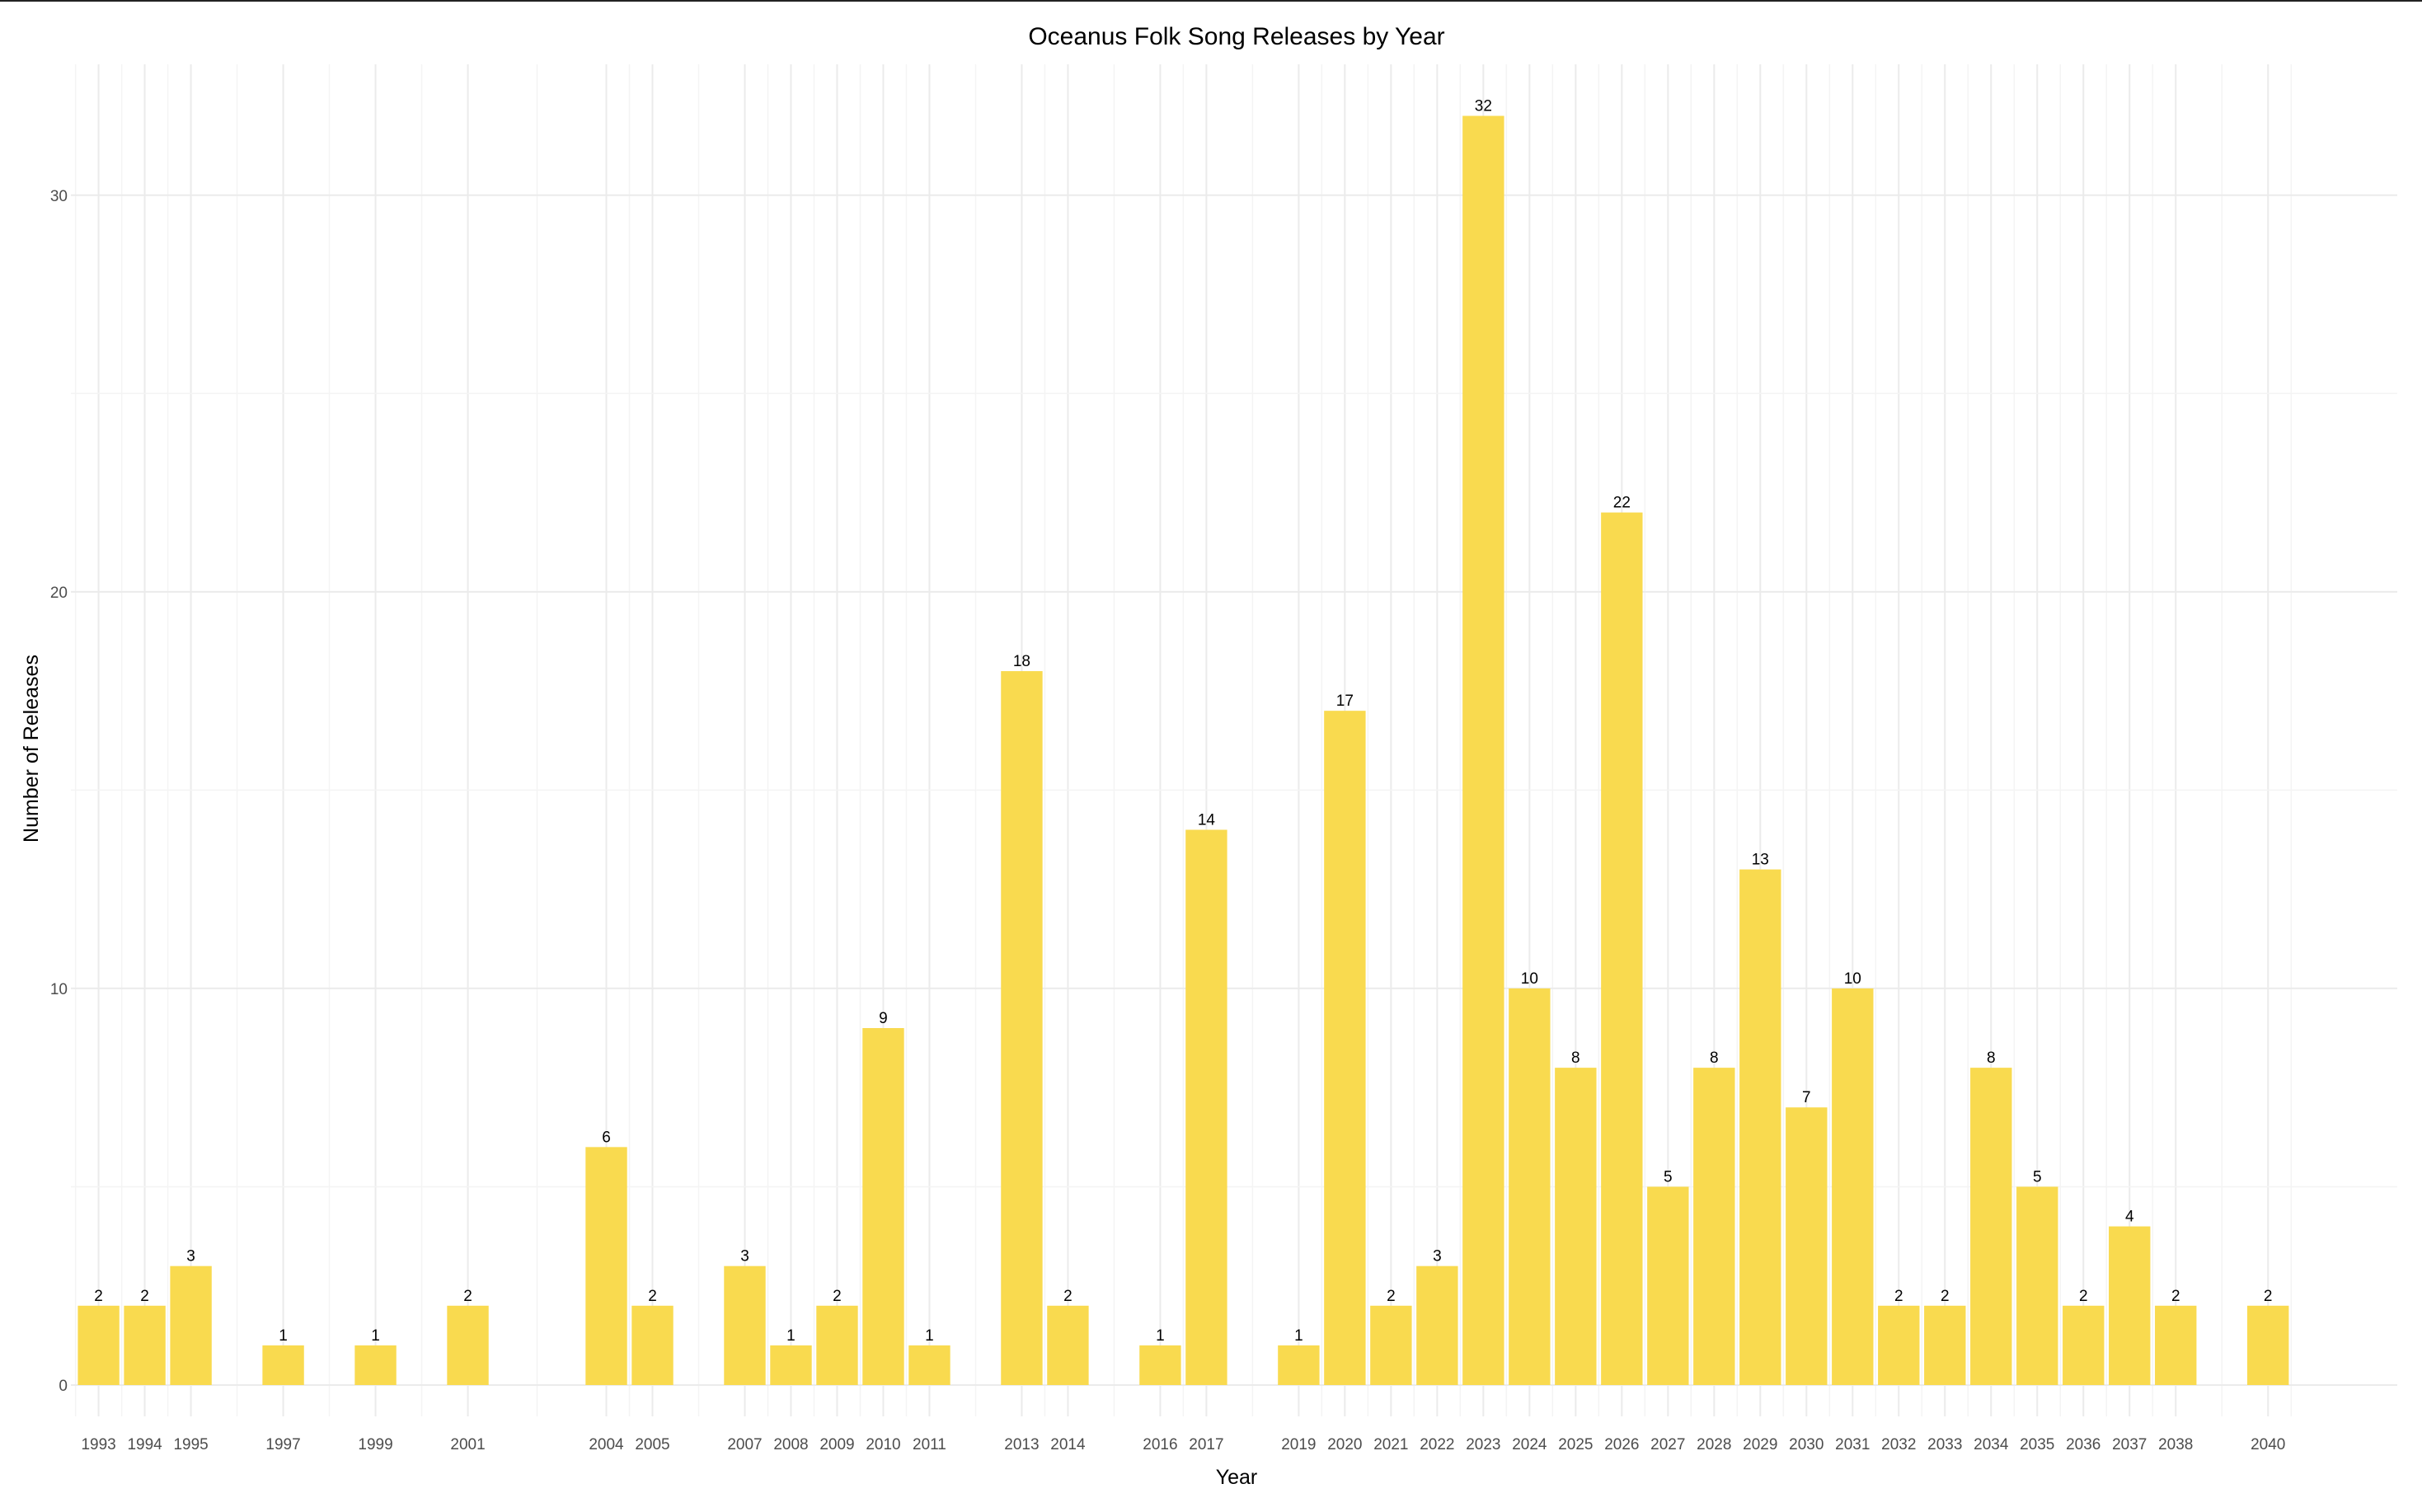 Image resolution: width=2422 pixels, height=1512 pixels. I want to click on y-tick-label: 0, so click(63, 1387).